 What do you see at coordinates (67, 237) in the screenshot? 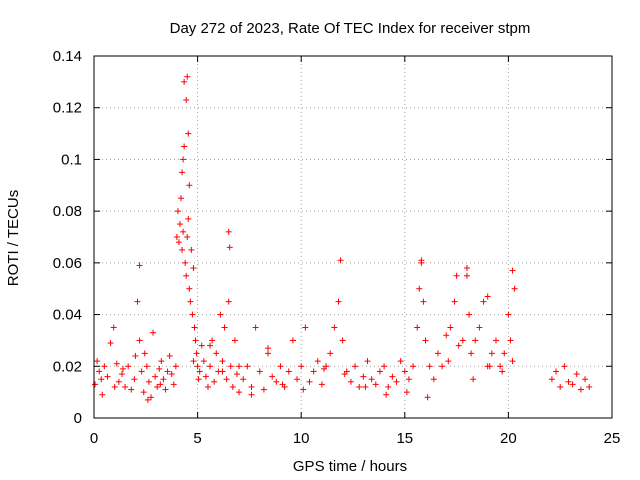
I see `y-tick-labels: 0 0.02 0.04 0.06 0.08 0.1 0.12 0.14` at bounding box center [67, 237].